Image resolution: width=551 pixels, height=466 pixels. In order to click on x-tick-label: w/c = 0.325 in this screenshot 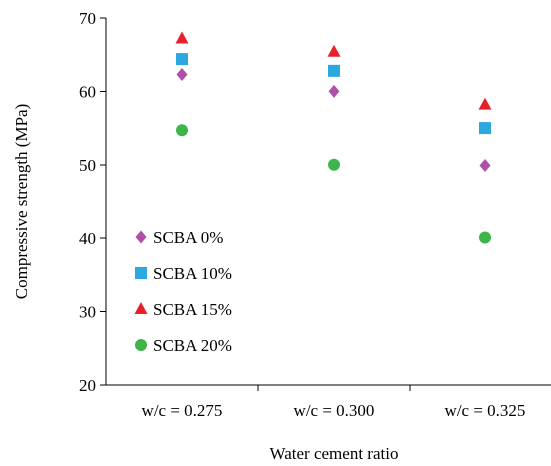, I will do `click(485, 410)`.